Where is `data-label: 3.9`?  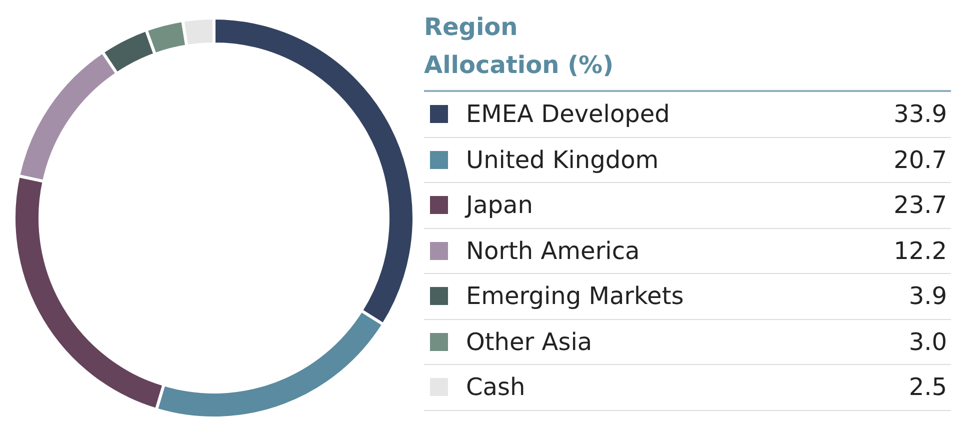 data-label: 3.9 is located at coordinates (927, 296).